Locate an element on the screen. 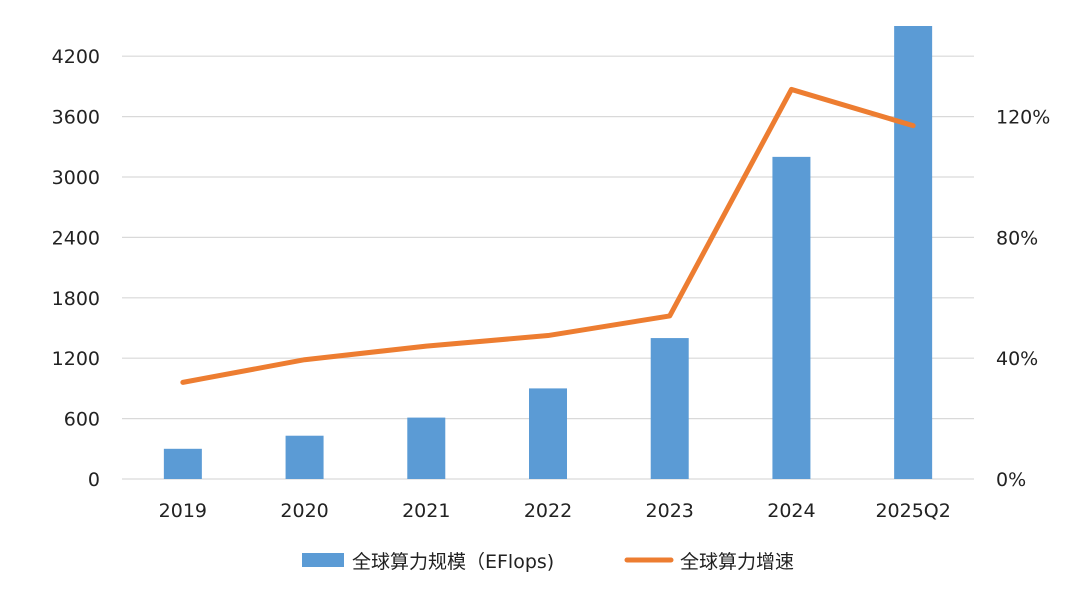  x-tick-label: 2020 is located at coordinates (304, 511).